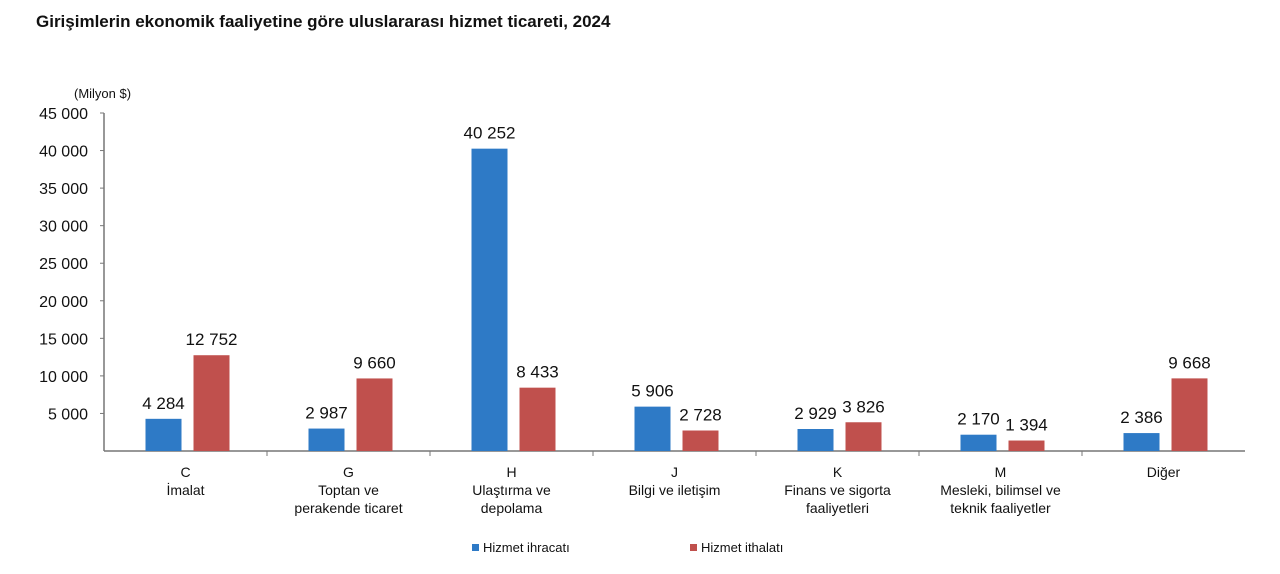  What do you see at coordinates (348, 472) in the screenshot?
I see `x-category-label: G` at bounding box center [348, 472].